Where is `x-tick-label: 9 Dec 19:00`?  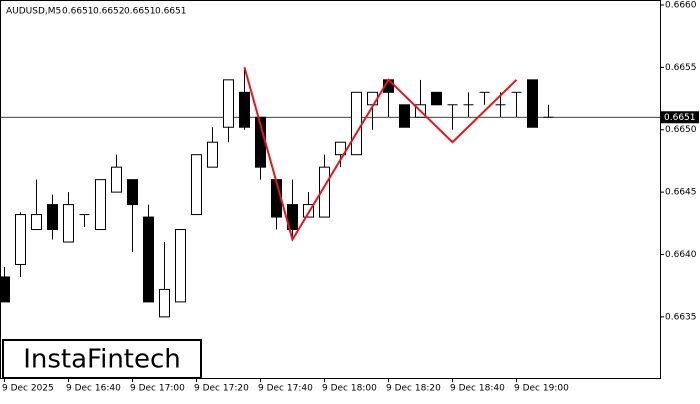
x-tick-label: 9 Dec 19:00 is located at coordinates (541, 389).